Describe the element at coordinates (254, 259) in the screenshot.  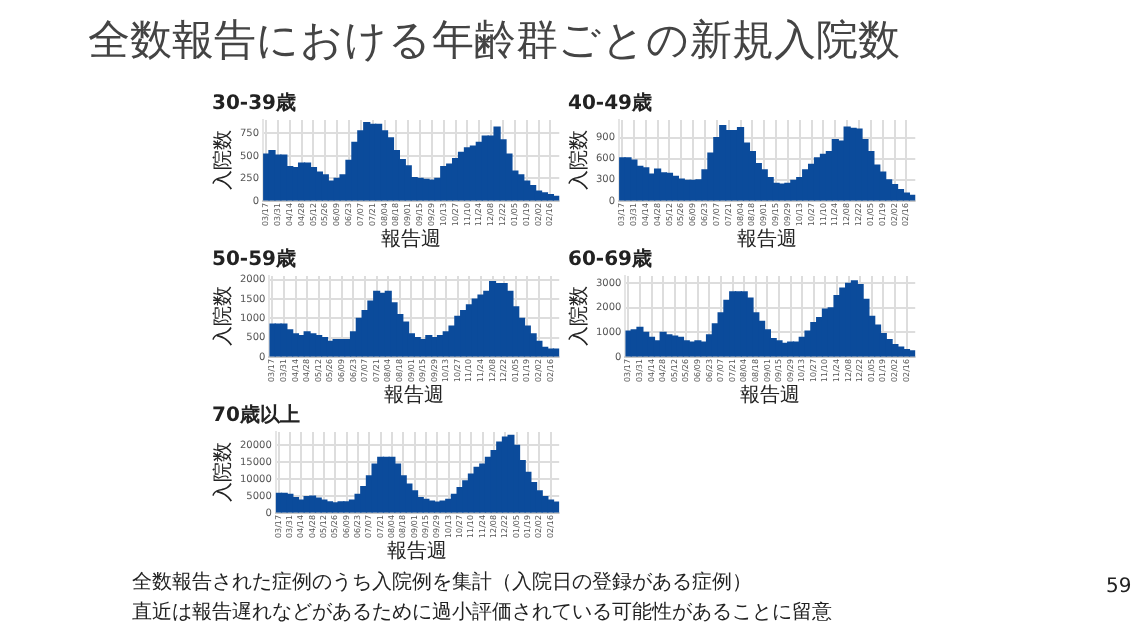
I see `chart-title: 50-59歳` at that location.